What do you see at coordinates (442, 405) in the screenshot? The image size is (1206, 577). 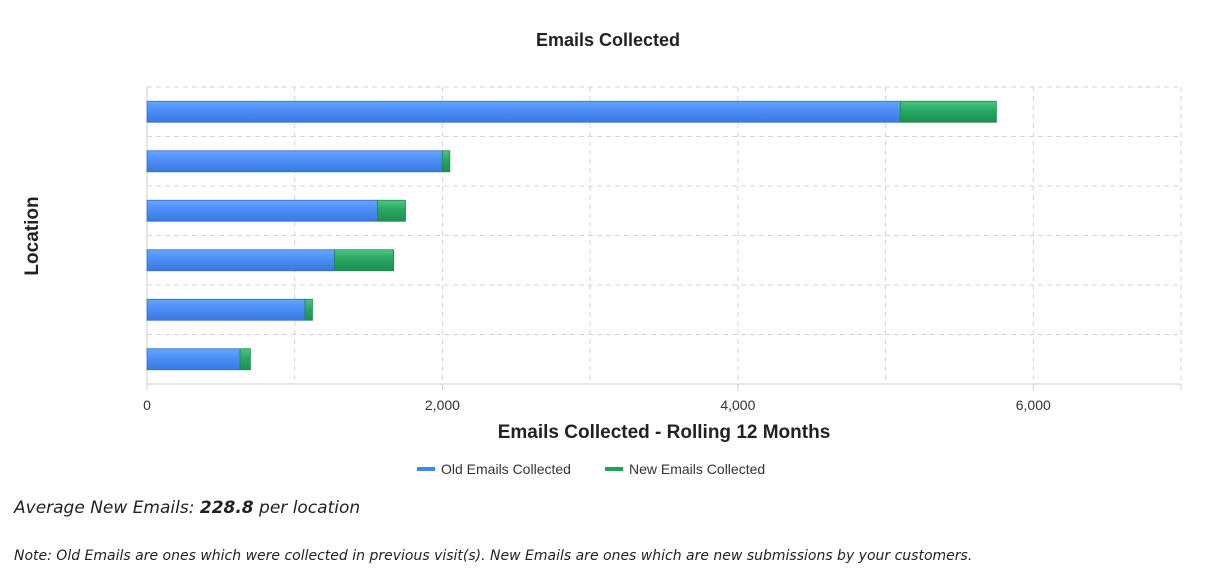 I see `x-tick-label: 2,000` at bounding box center [442, 405].